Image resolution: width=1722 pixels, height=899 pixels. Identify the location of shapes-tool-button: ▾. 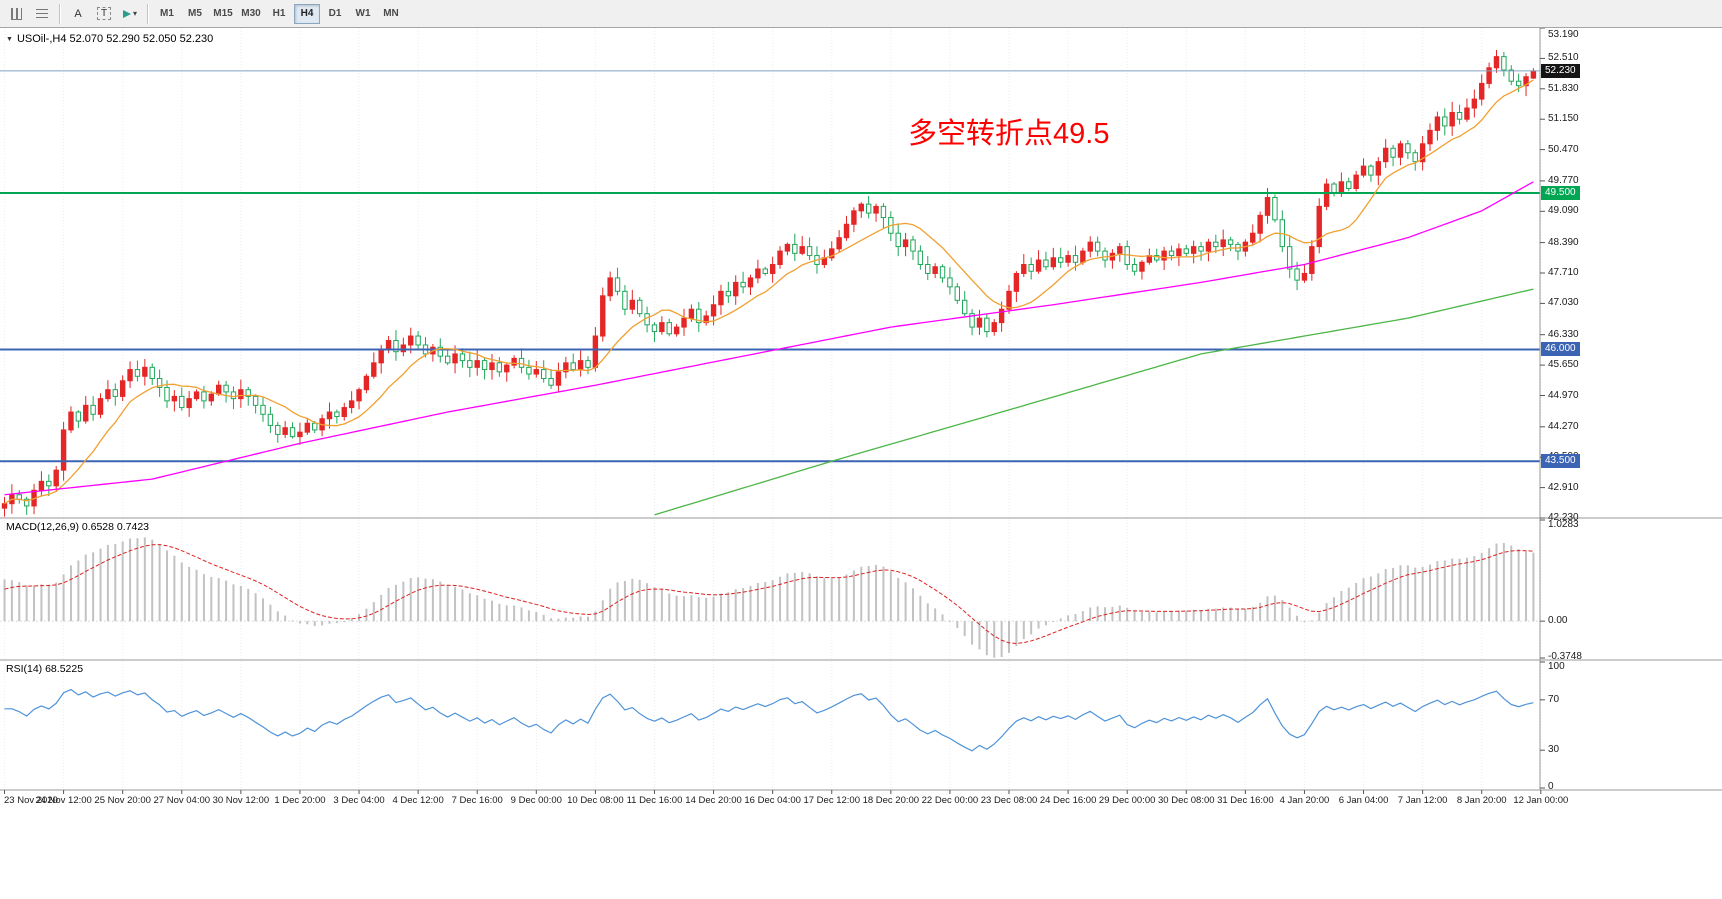
(130, 14).